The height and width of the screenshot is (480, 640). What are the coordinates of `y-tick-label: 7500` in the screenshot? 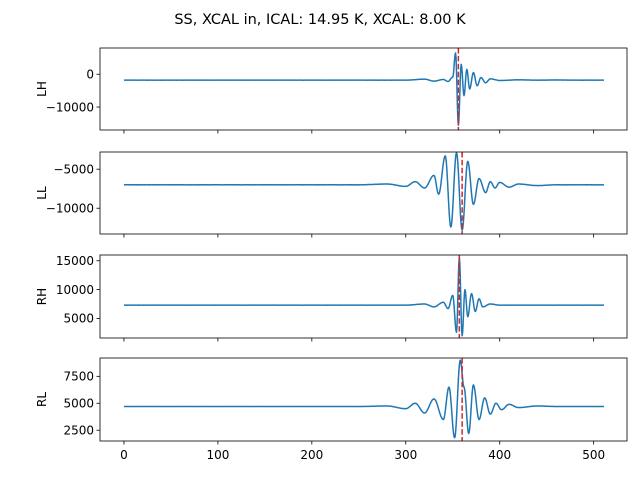 It's located at (78, 377).